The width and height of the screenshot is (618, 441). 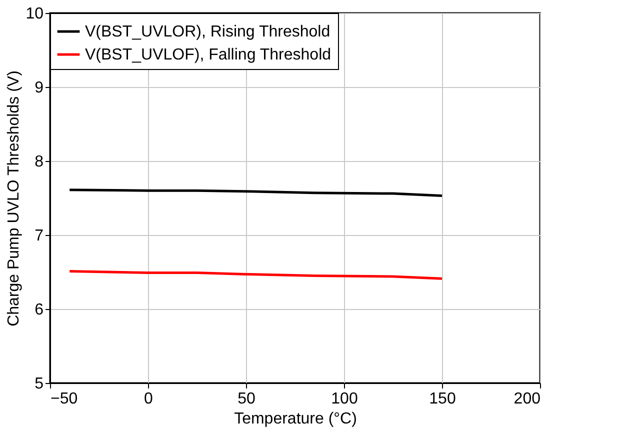 What do you see at coordinates (39, 310) in the screenshot?
I see `y-tick-label: 6` at bounding box center [39, 310].